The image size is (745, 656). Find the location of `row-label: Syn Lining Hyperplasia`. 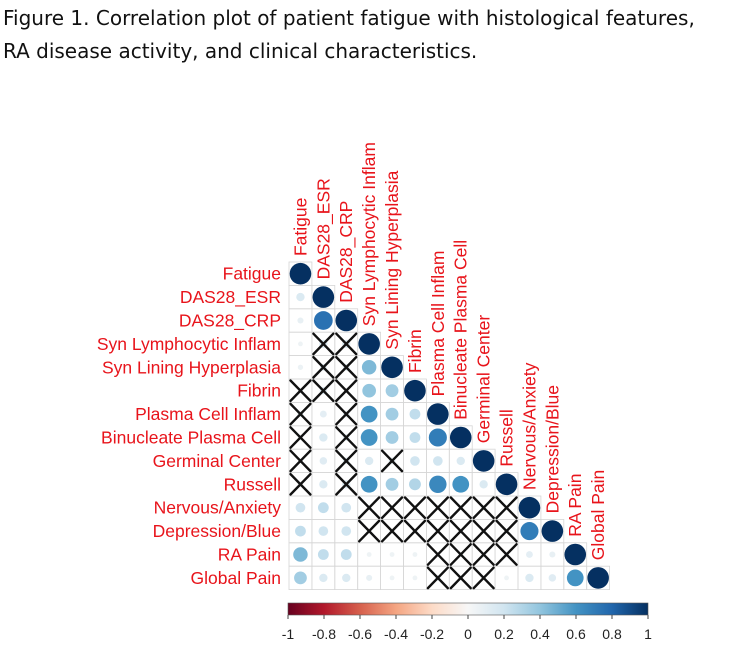

row-label: Syn Lining Hyperplasia is located at coordinates (191, 367).